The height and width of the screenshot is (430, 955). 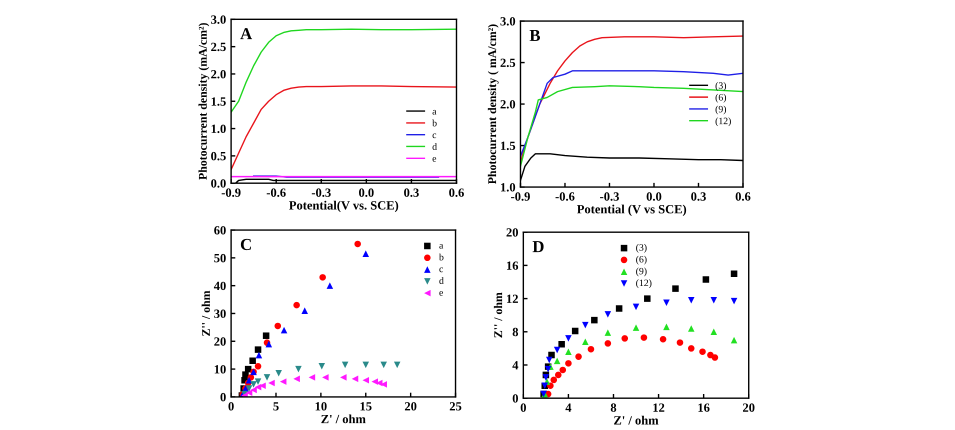 I want to click on legend-label: (6), so click(x=721, y=98).